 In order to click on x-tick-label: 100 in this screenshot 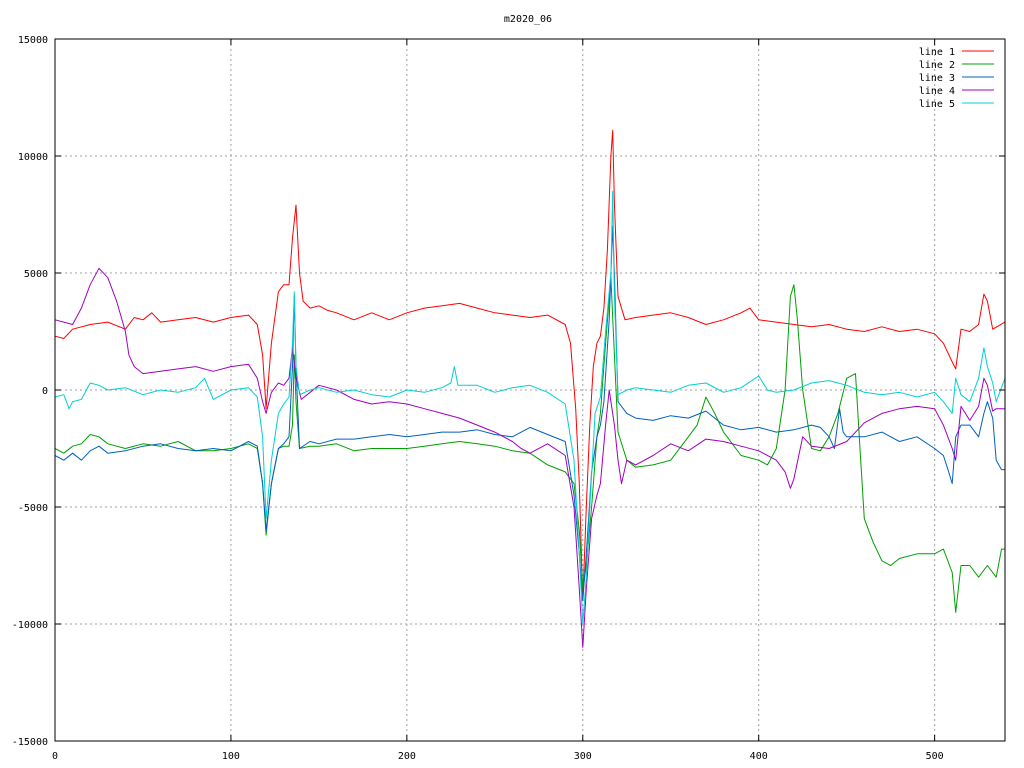, I will do `click(231, 756)`.